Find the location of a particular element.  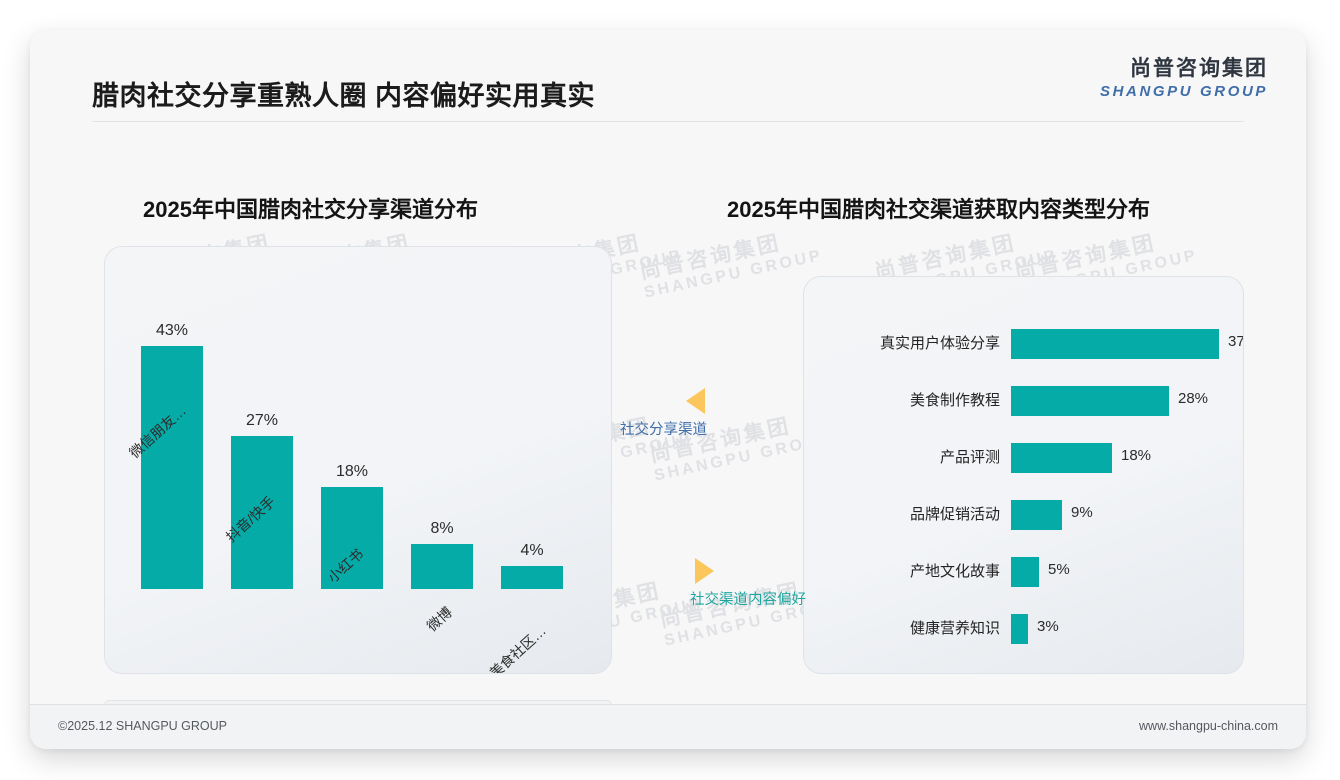

watermark-english: SHANGPU GROUP is located at coordinates (733, 274).